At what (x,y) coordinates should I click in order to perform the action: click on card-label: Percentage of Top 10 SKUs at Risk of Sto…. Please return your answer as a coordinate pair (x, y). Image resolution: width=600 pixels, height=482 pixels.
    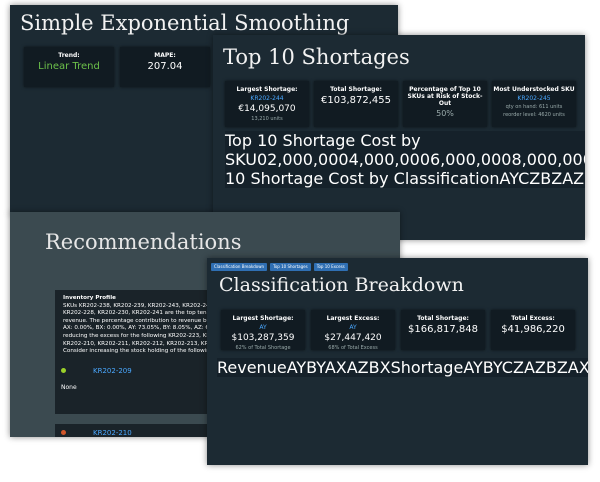
    Looking at the image, I should click on (445, 96).